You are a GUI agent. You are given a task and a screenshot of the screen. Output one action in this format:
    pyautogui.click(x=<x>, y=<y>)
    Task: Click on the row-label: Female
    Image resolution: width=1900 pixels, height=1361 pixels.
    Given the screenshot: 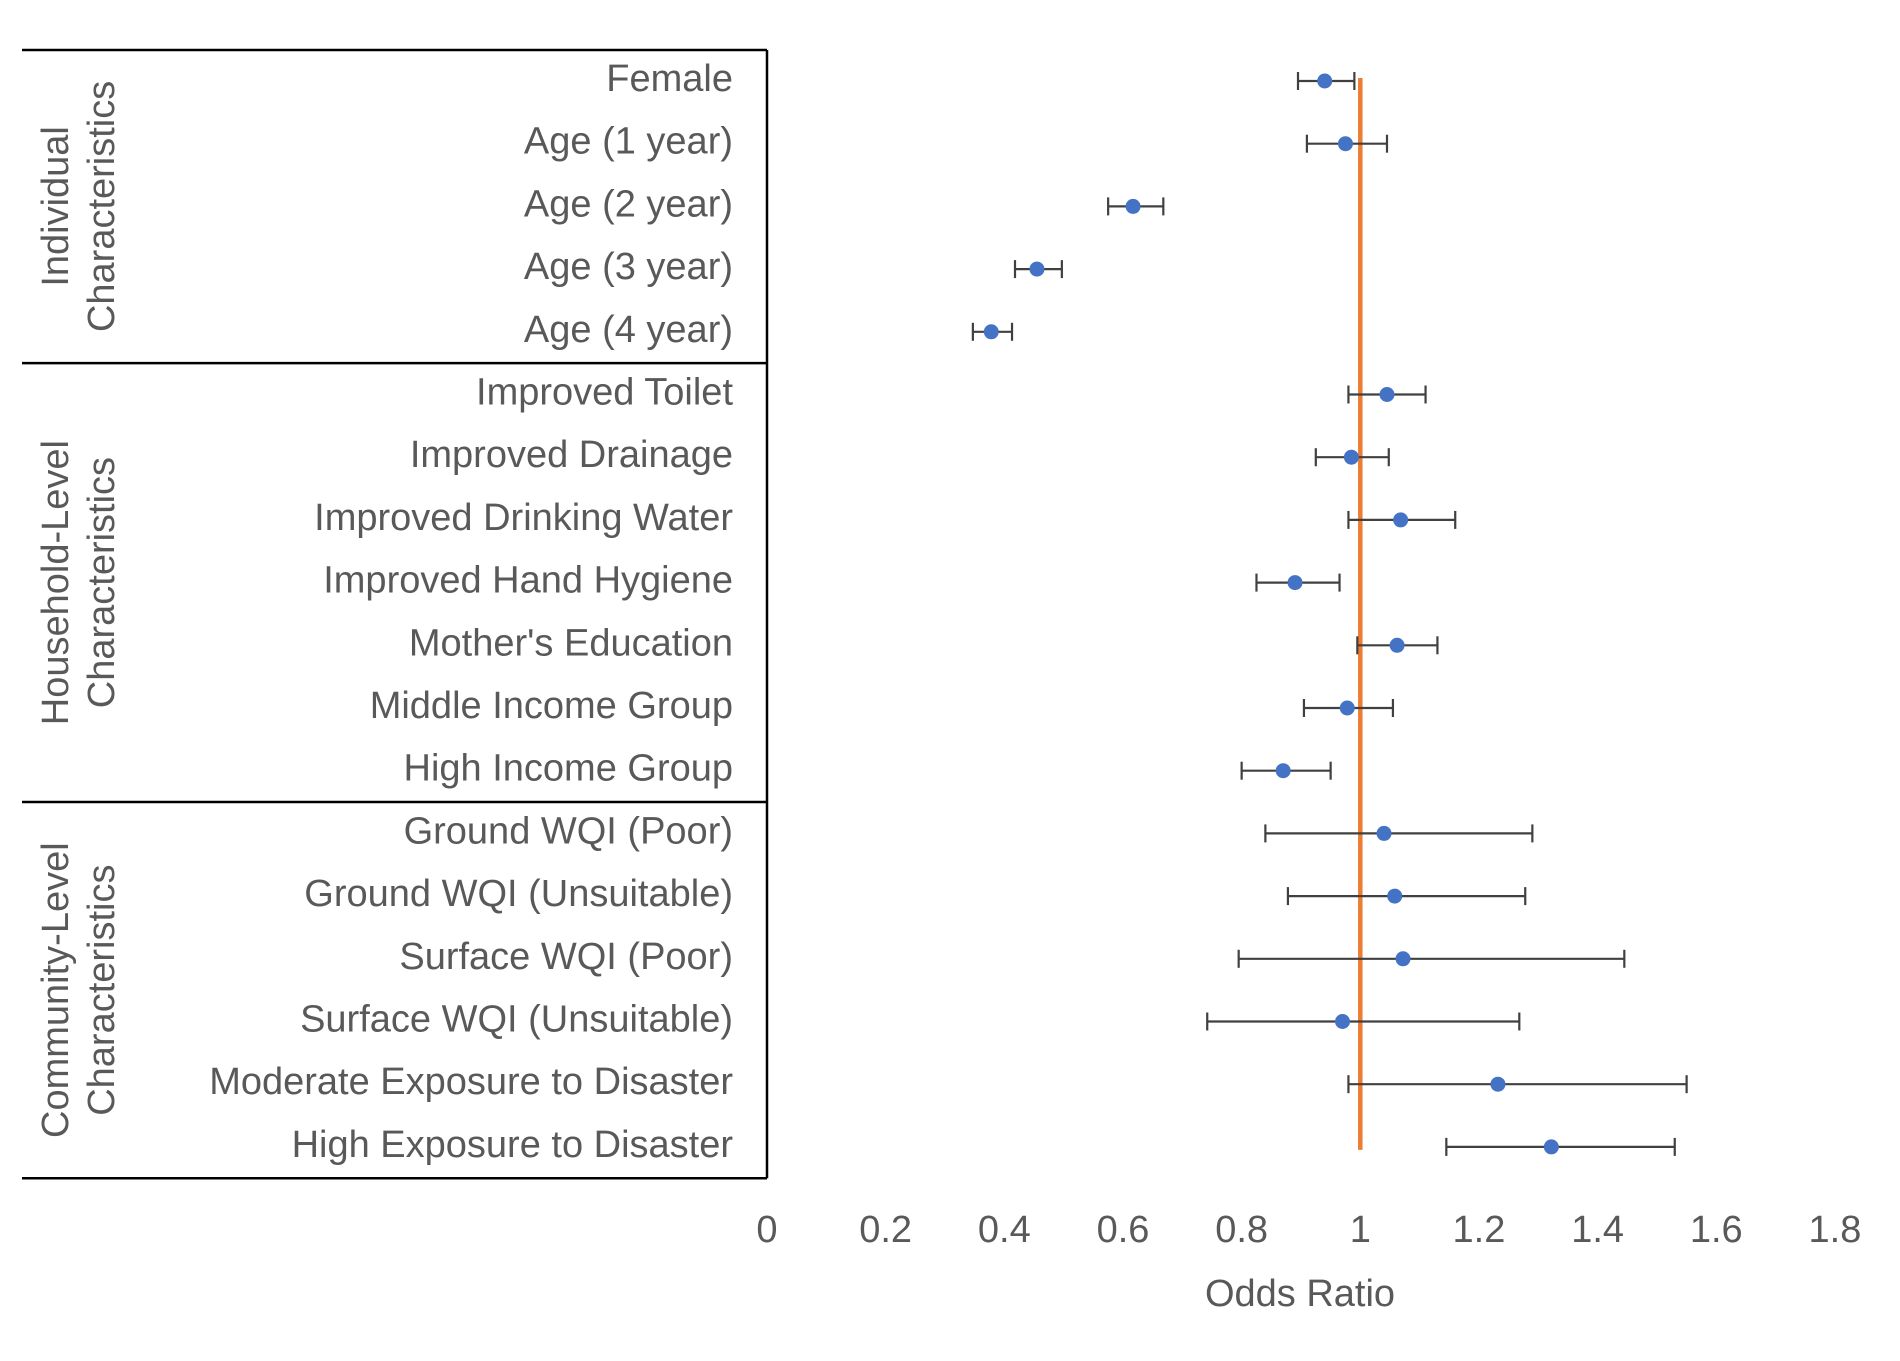 What is the action you would take?
    pyautogui.click(x=669, y=79)
    